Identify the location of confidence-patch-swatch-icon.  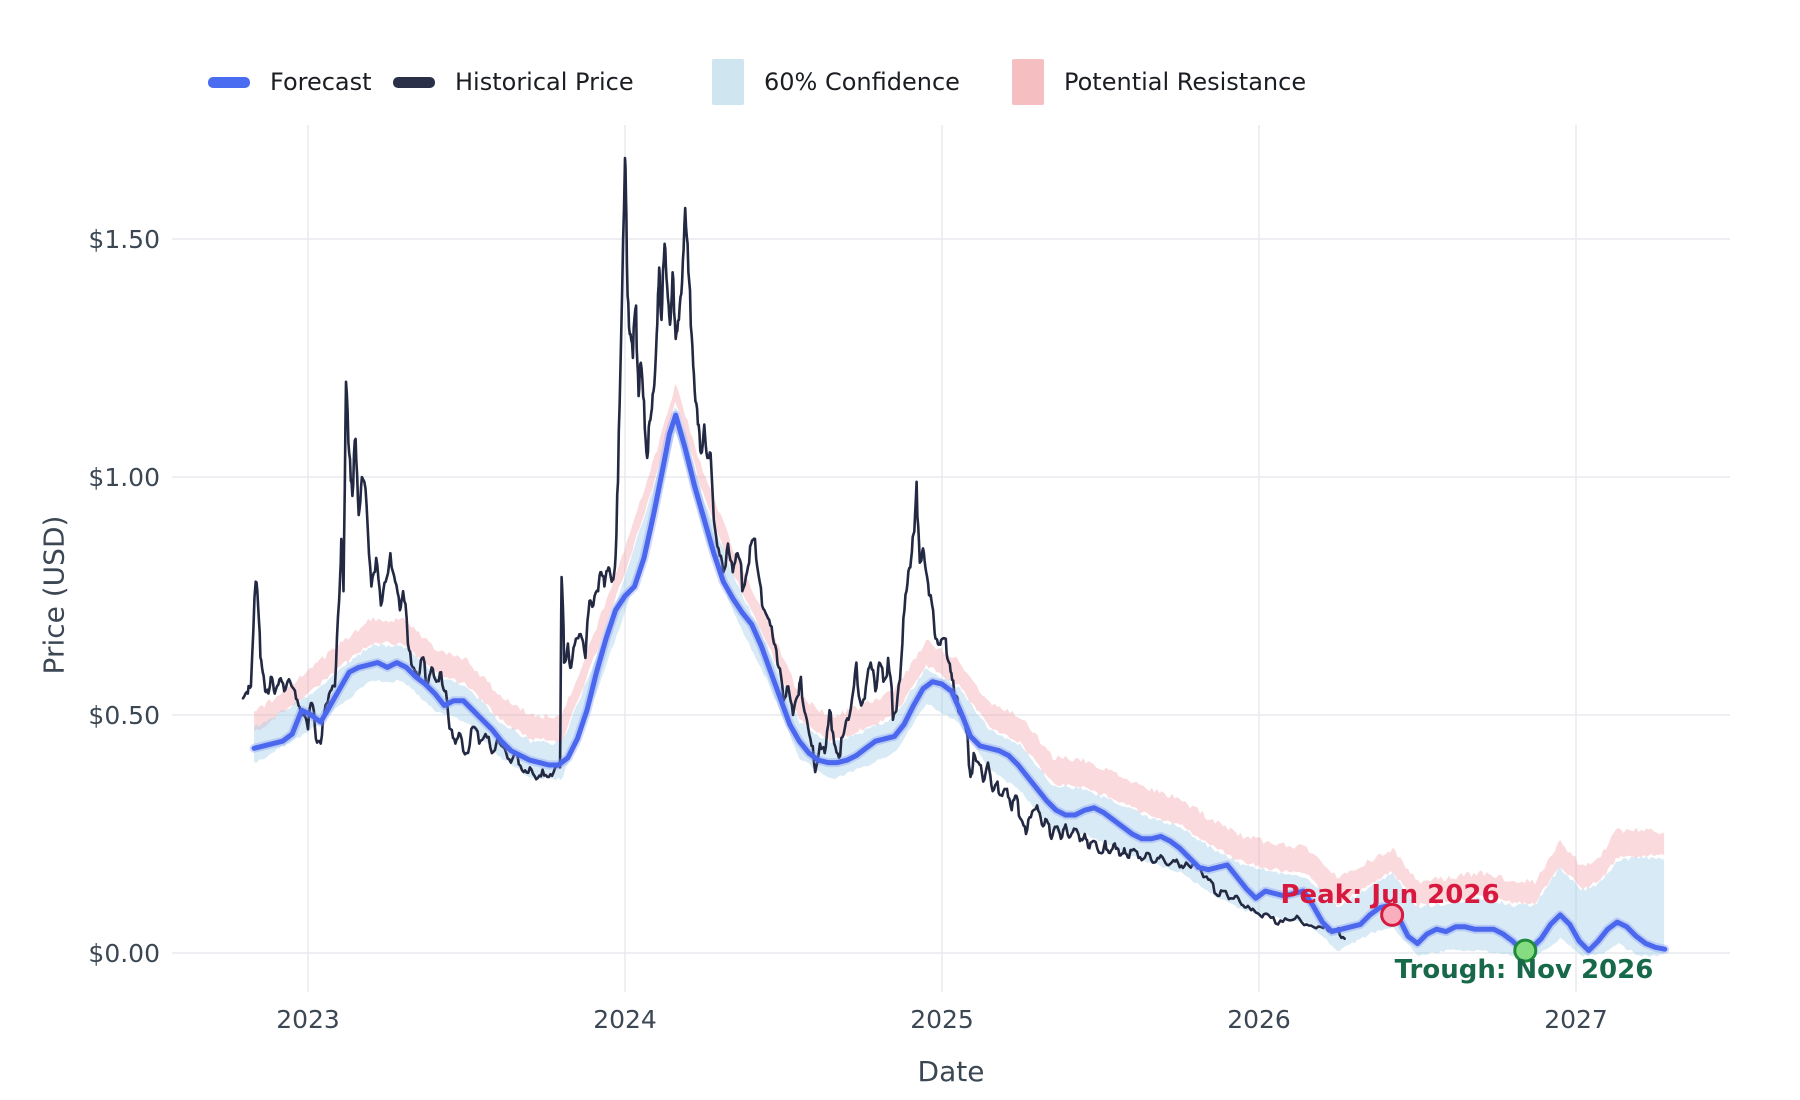
(728, 82).